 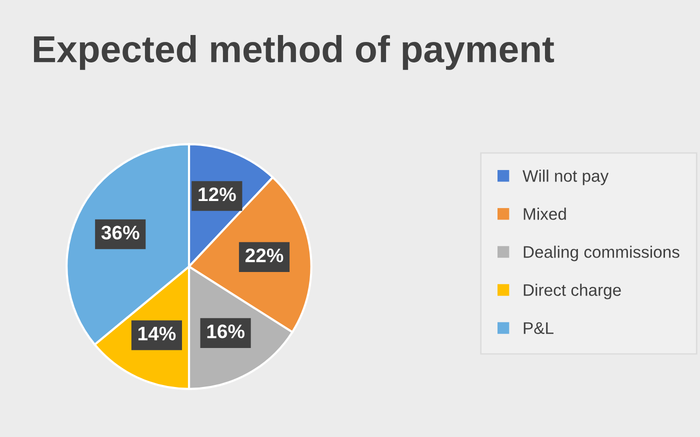 What do you see at coordinates (545, 214) in the screenshot?
I see `legend-label: Mixed` at bounding box center [545, 214].